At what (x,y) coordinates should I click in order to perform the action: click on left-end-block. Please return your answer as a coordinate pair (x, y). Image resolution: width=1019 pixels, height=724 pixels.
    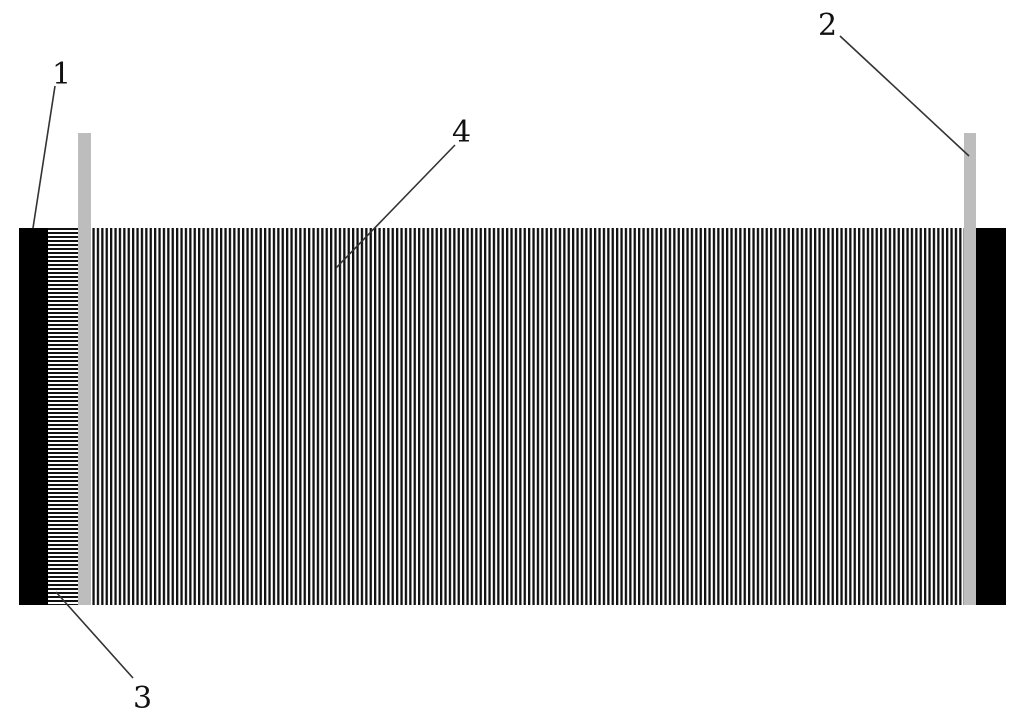
    Looking at the image, I should click on (33, 416).